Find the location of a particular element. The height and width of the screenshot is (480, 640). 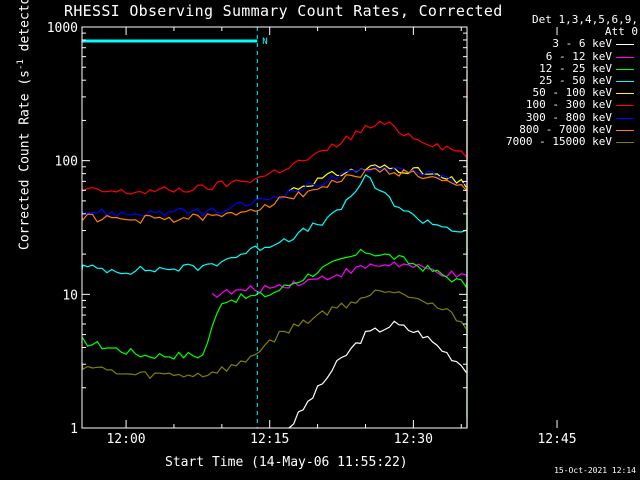

legend-item: 100 - 300 keV is located at coordinates (558, 105).